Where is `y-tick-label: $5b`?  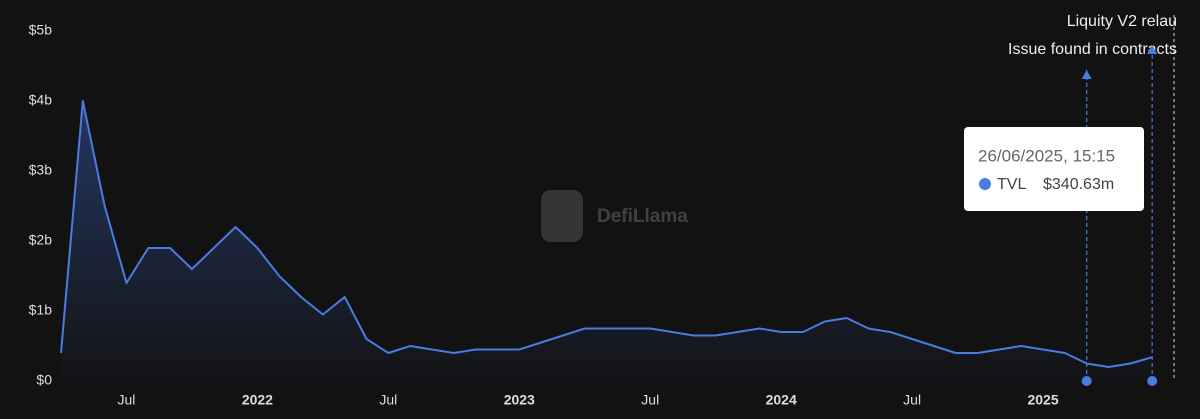 y-tick-label: $5b is located at coordinates (41, 30).